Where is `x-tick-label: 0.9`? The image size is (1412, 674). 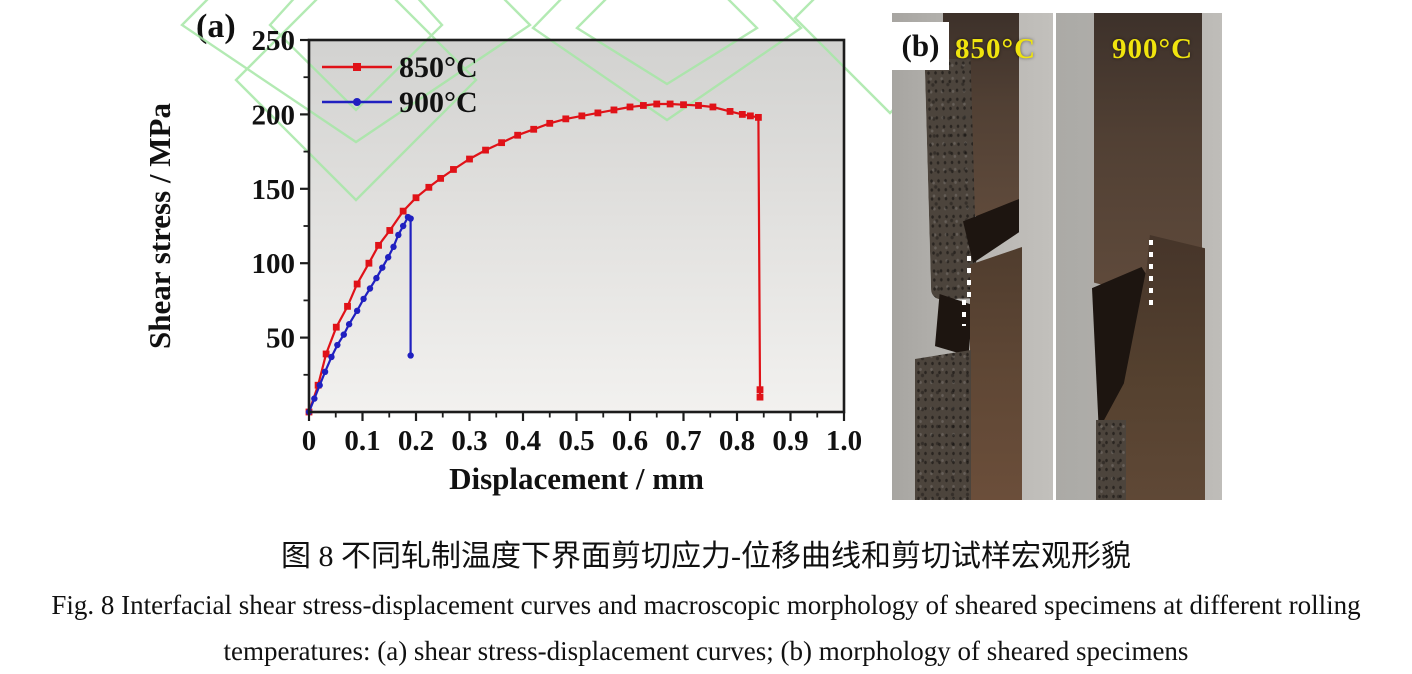 x-tick-label: 0.9 is located at coordinates (790, 441).